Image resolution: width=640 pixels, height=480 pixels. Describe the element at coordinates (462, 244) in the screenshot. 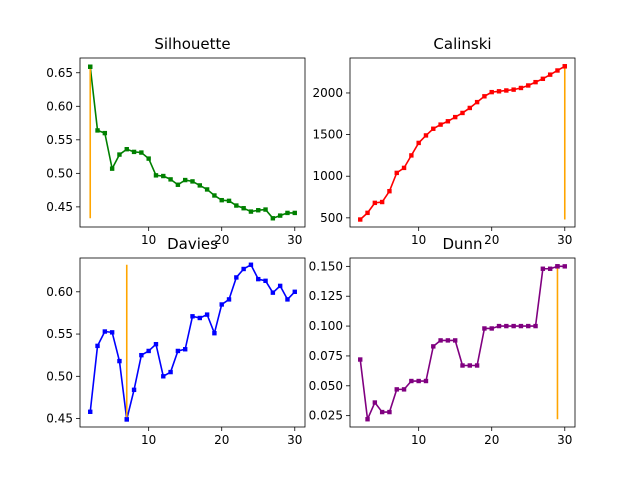

I see `dunn-title: Dunn` at that location.